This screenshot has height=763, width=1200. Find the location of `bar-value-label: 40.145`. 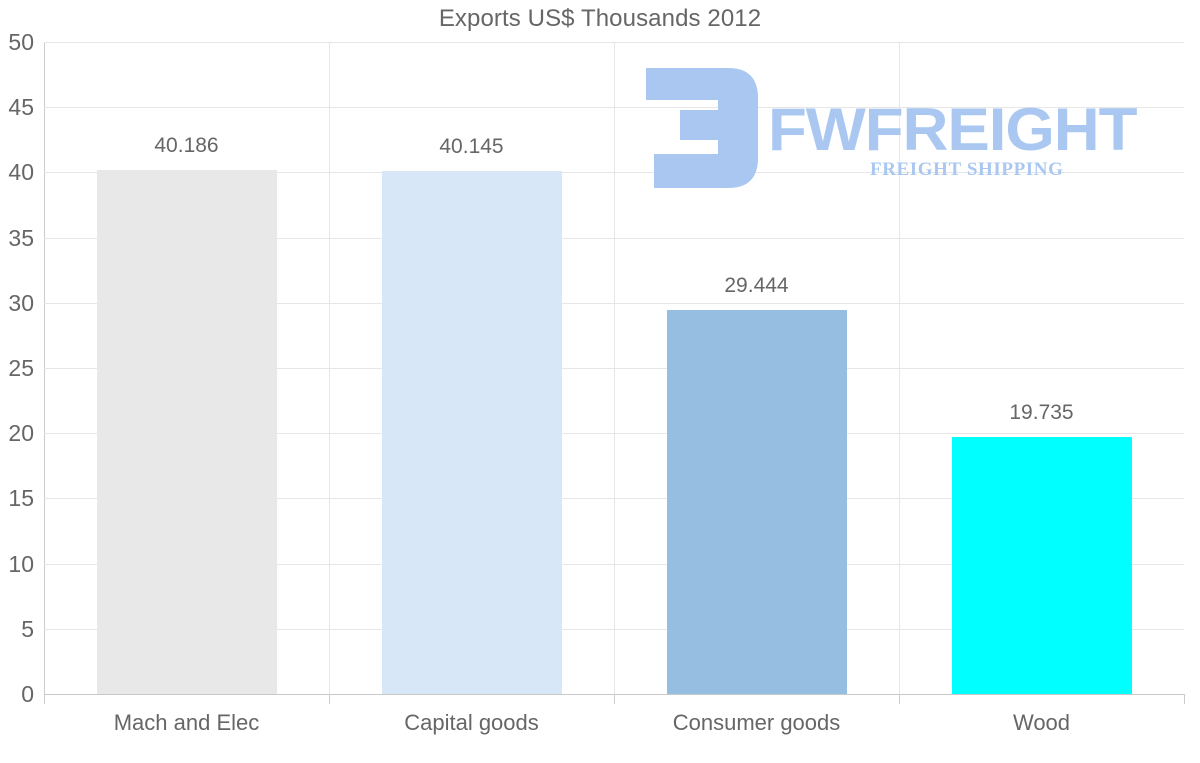

bar-value-label: 40.145 is located at coordinates (471, 146).